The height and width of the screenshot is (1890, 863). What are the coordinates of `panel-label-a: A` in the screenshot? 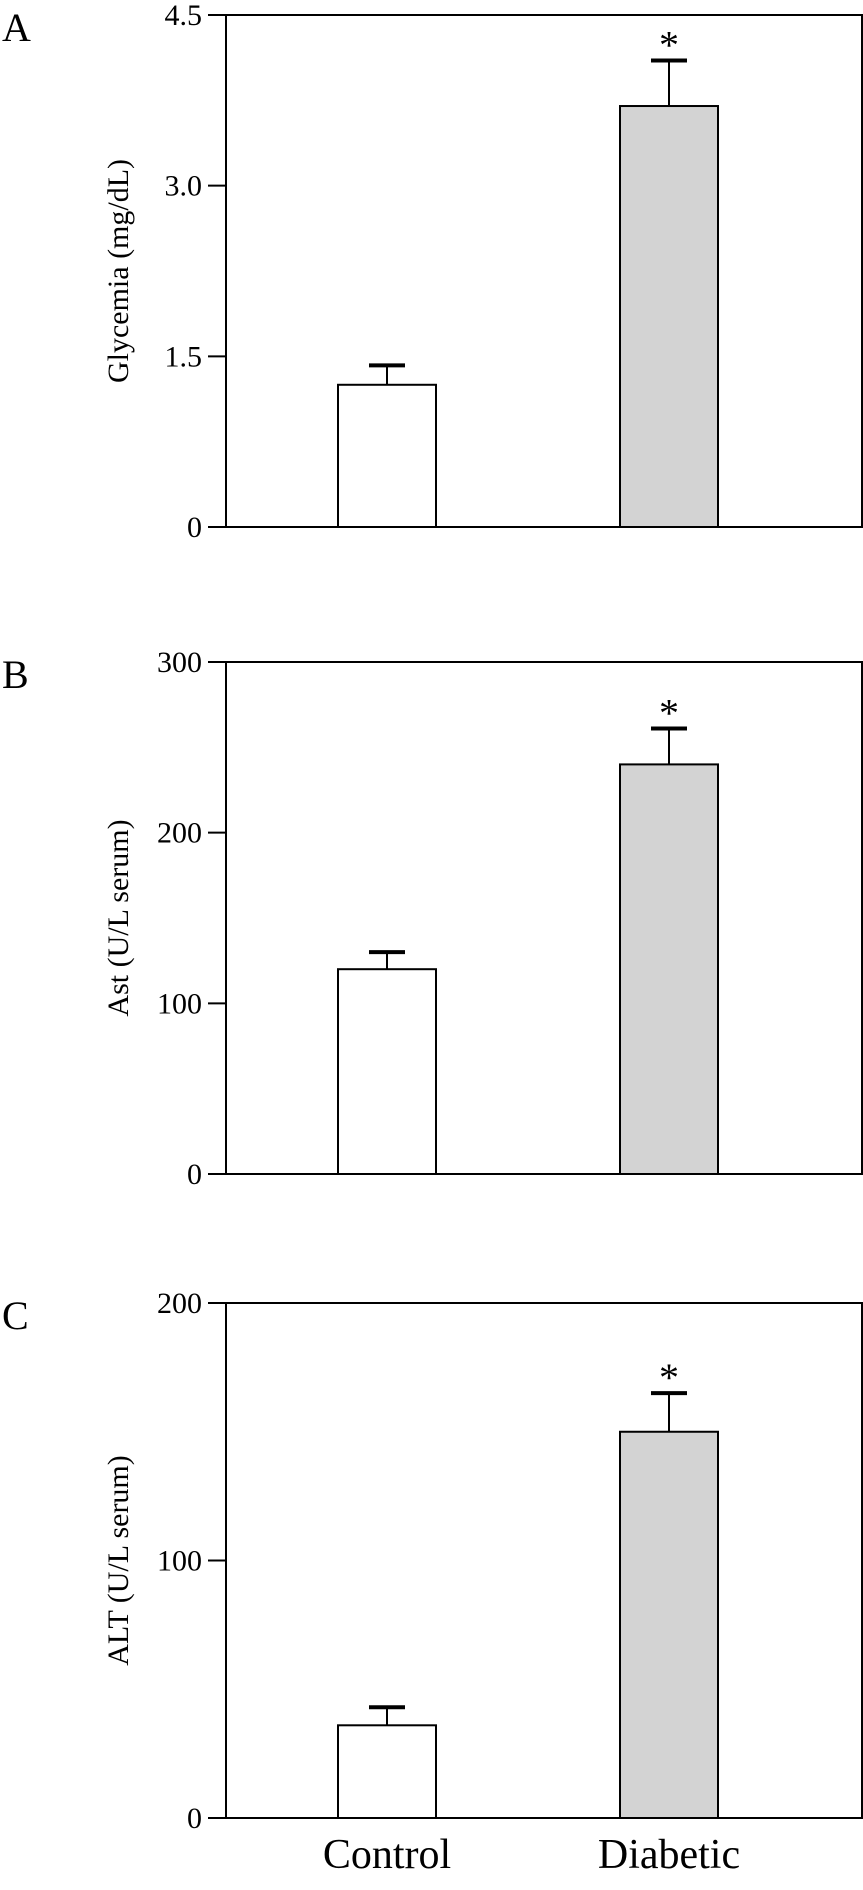 It's located at (16, 27).